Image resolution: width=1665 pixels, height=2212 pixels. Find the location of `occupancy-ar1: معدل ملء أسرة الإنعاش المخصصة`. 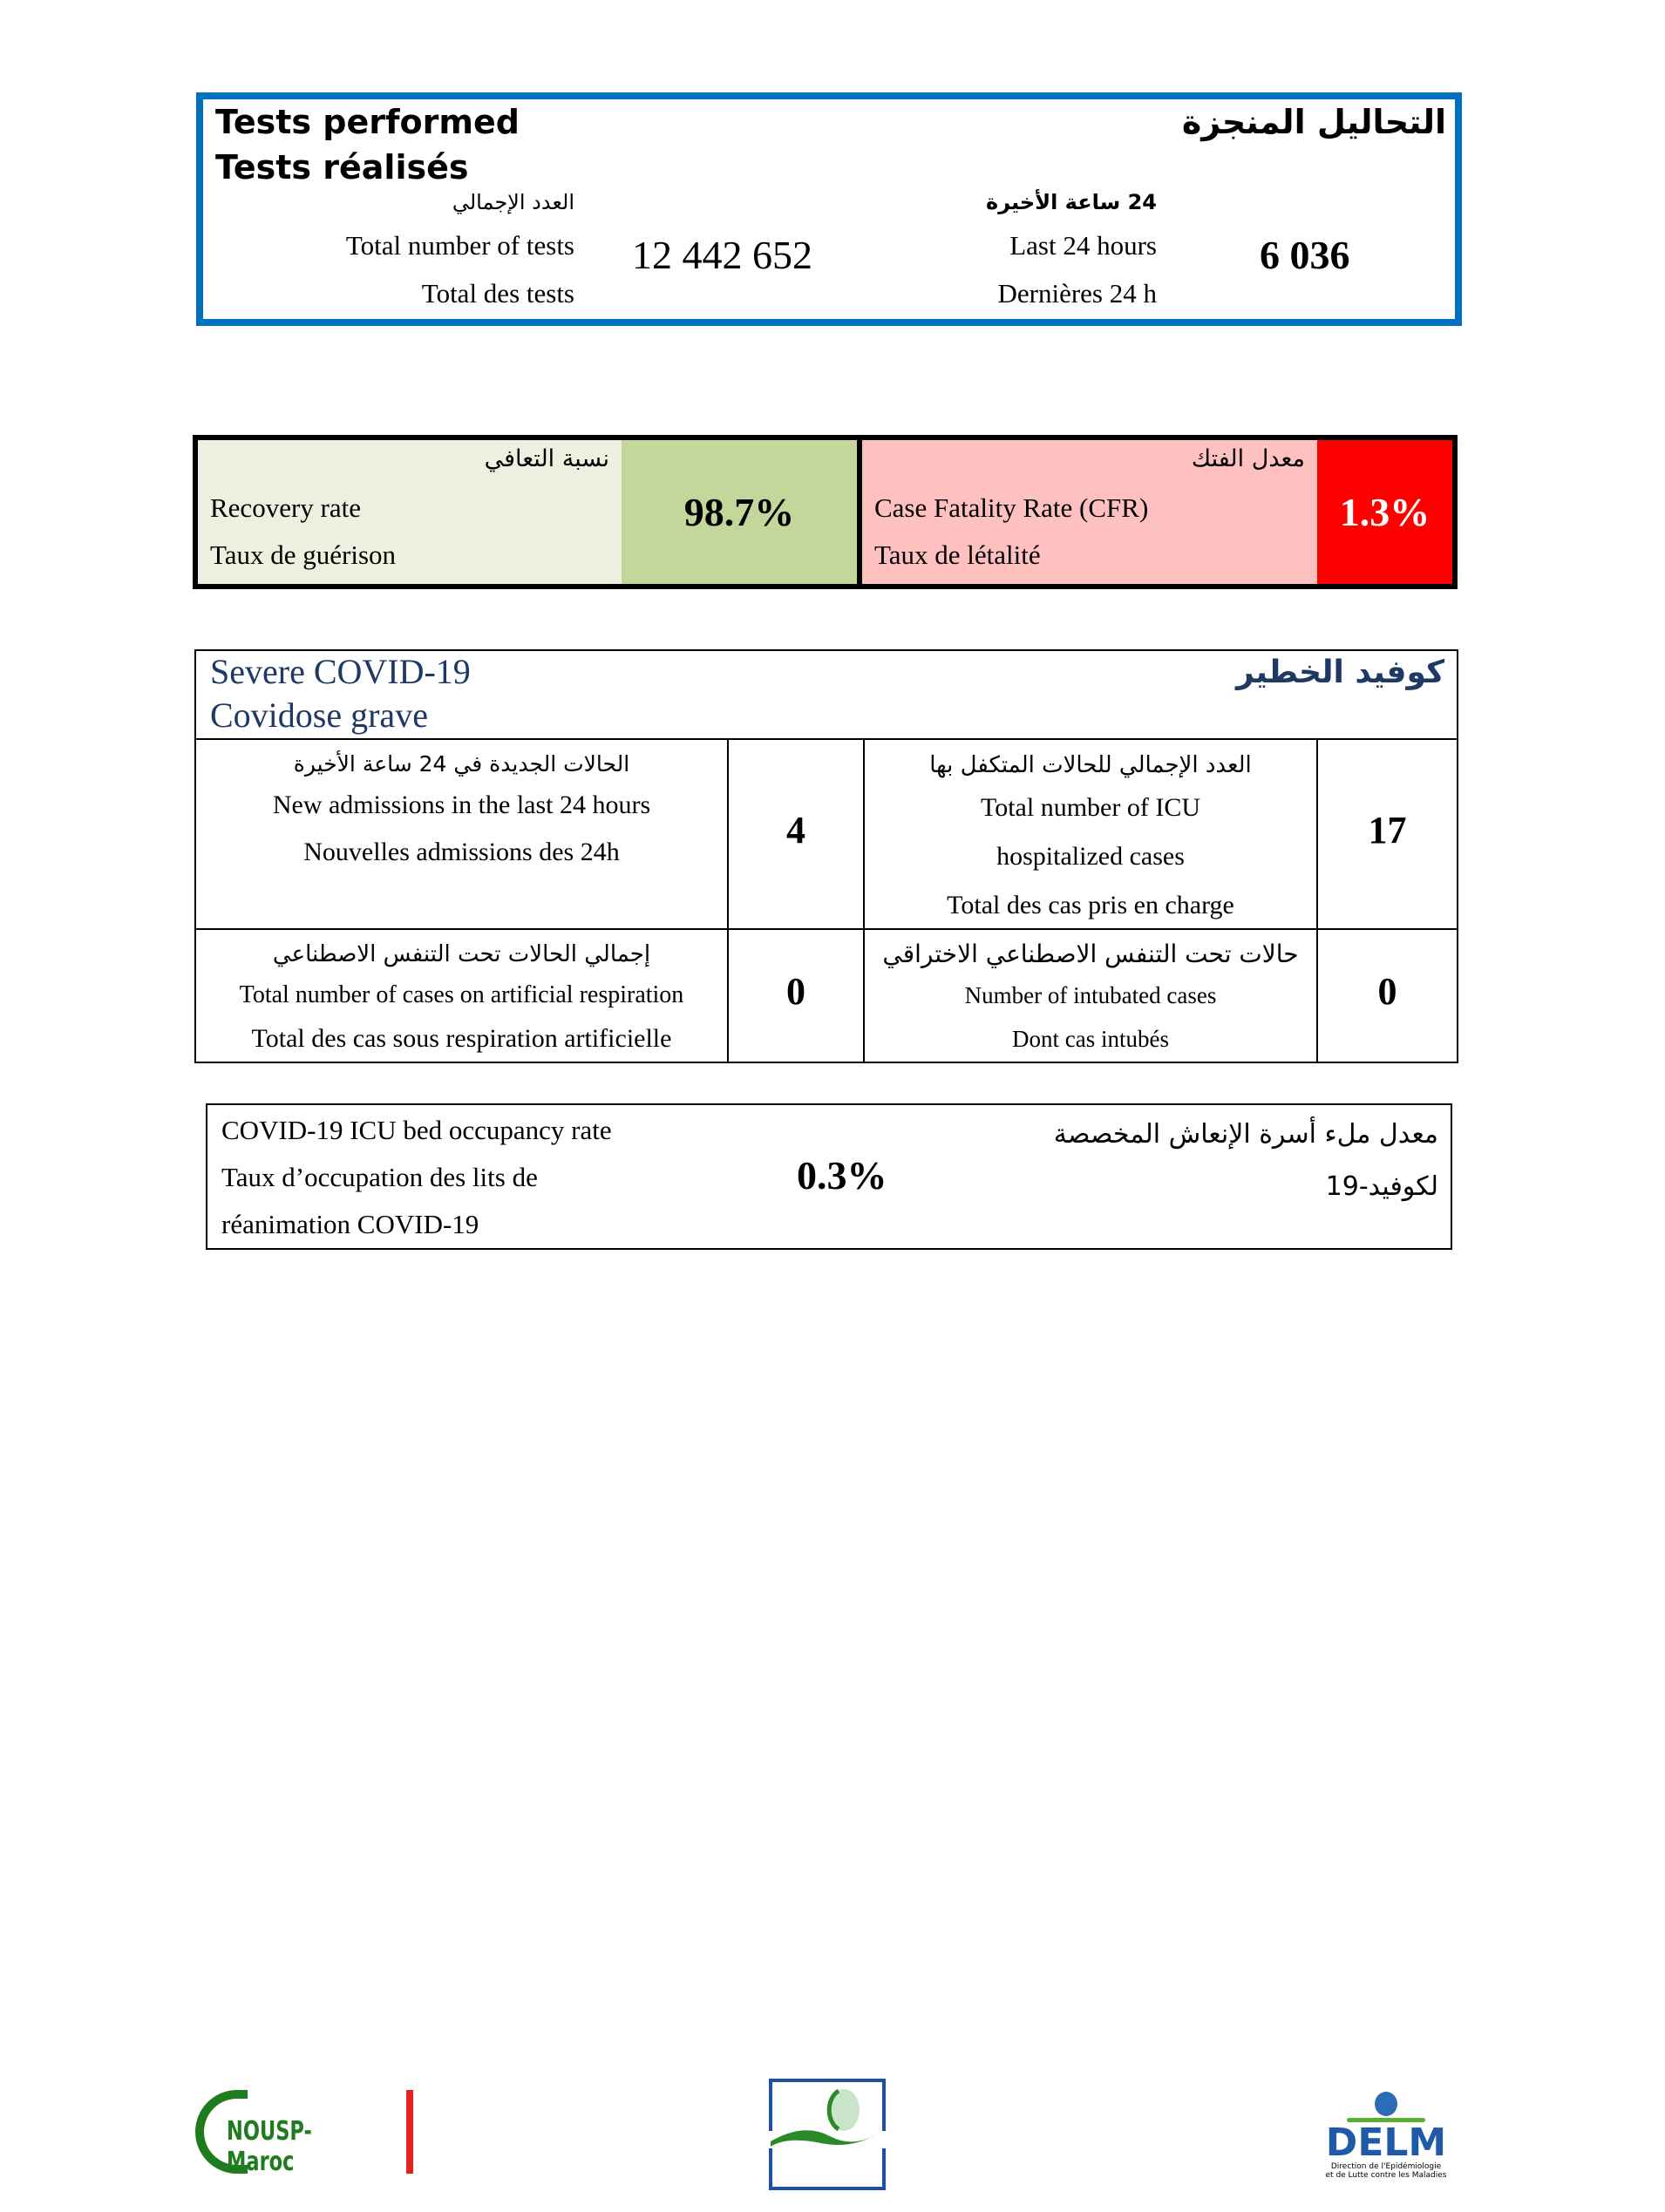

occupancy-ar1: معدل ملء أسرة الإنعاش المخصصة is located at coordinates (1245, 1134).